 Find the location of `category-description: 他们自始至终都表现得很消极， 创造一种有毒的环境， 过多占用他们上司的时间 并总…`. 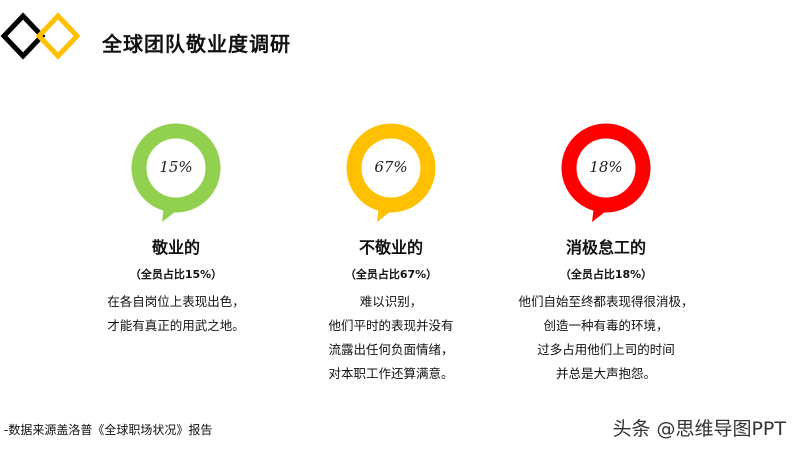

category-description: 他们自始至终都表现得很消极， 创造一种有毒的环境， 过多占用他们上司的时间 并总… is located at coordinates (606, 338).